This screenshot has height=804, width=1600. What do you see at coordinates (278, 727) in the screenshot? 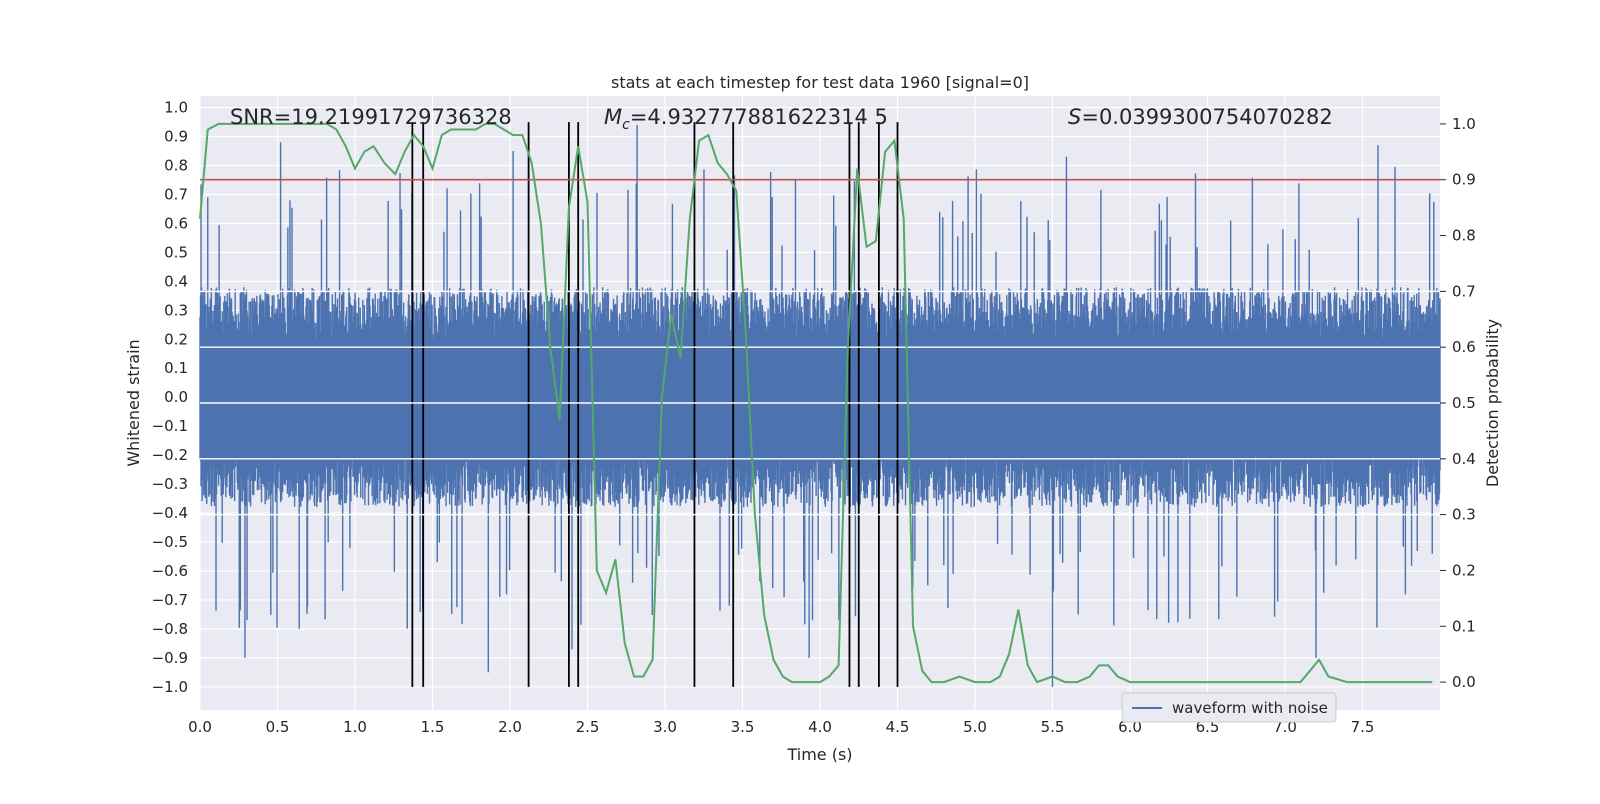
I see `x-tick-label: 0.5` at bounding box center [278, 727].